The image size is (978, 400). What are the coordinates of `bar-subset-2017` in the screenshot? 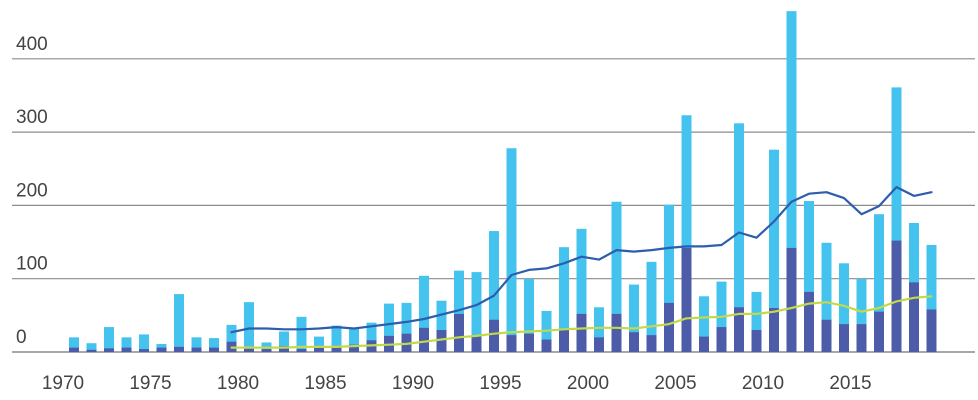 It's located at (896, 296).